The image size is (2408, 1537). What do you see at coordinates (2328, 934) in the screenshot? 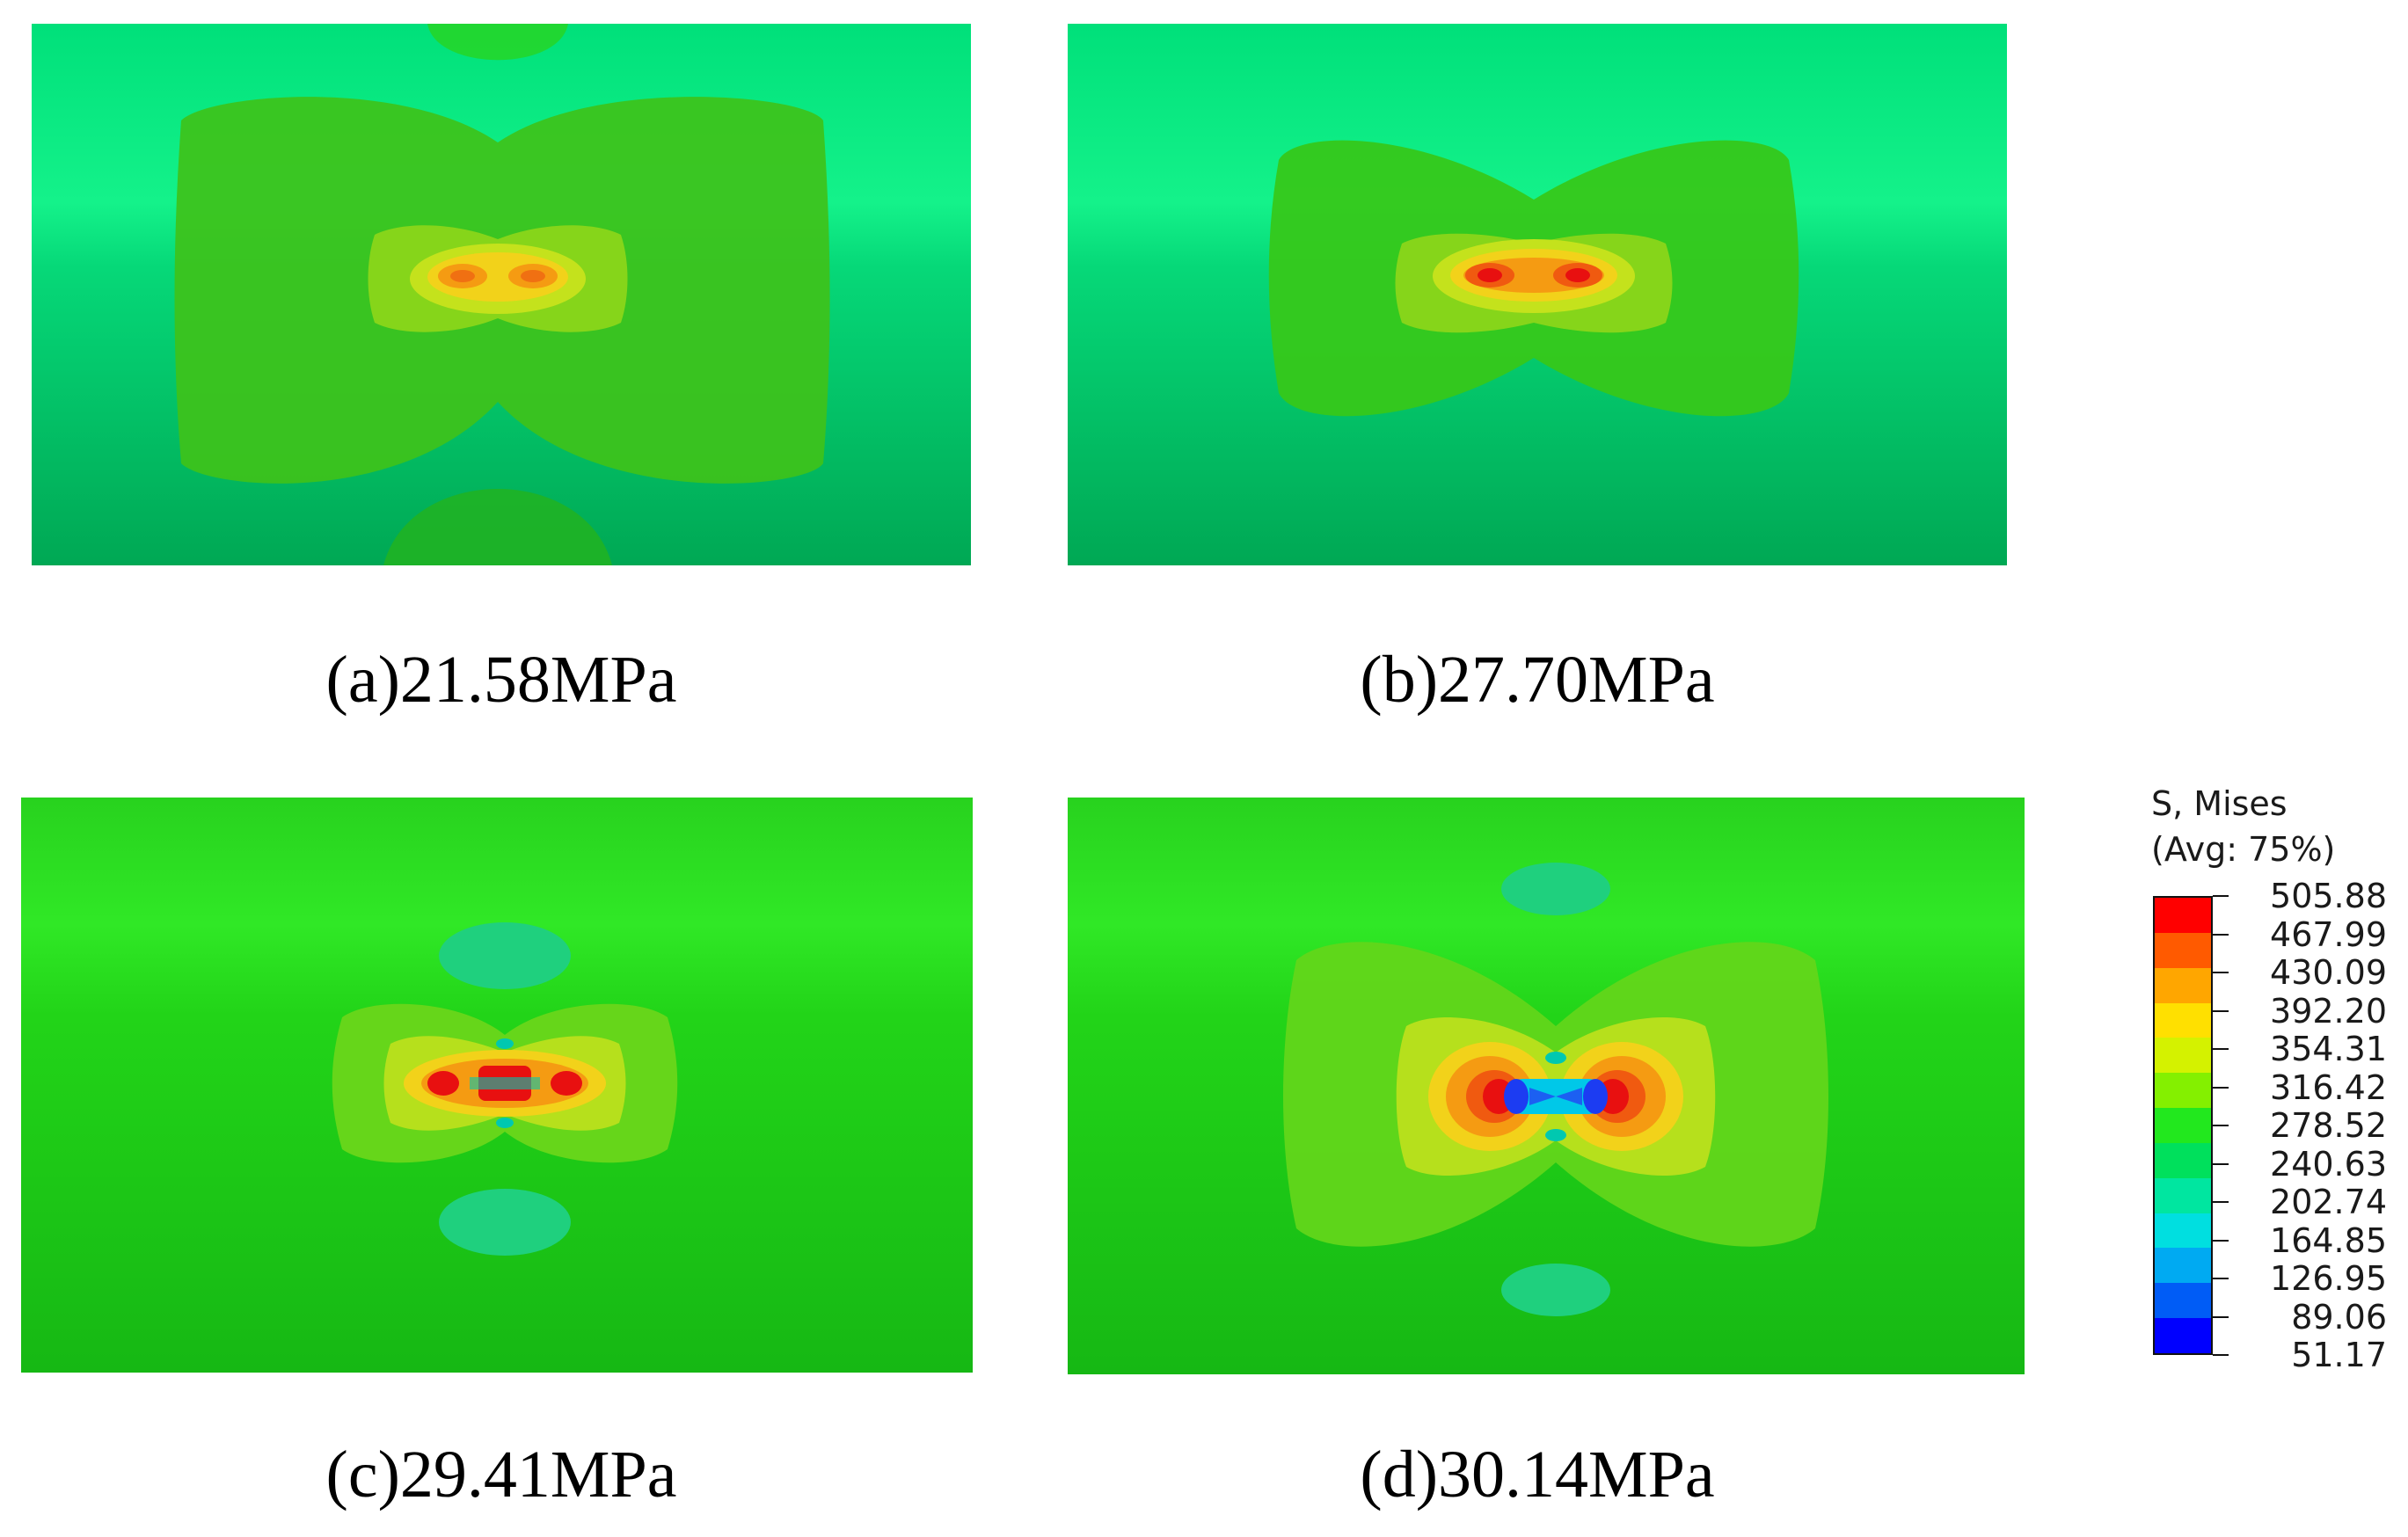
I see `legend-level-label: 467.99` at bounding box center [2328, 934].